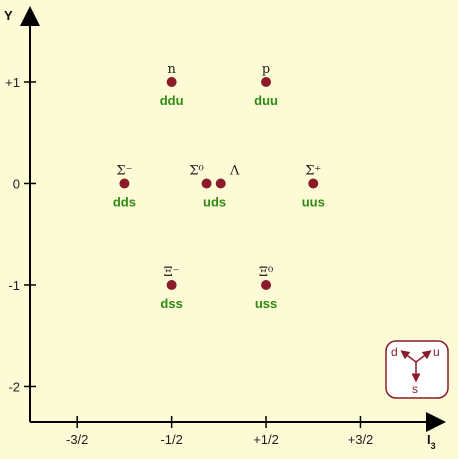 The image size is (458, 459). Describe the element at coordinates (313, 201) in the screenshot. I see `quark-label-5: uus` at that location.